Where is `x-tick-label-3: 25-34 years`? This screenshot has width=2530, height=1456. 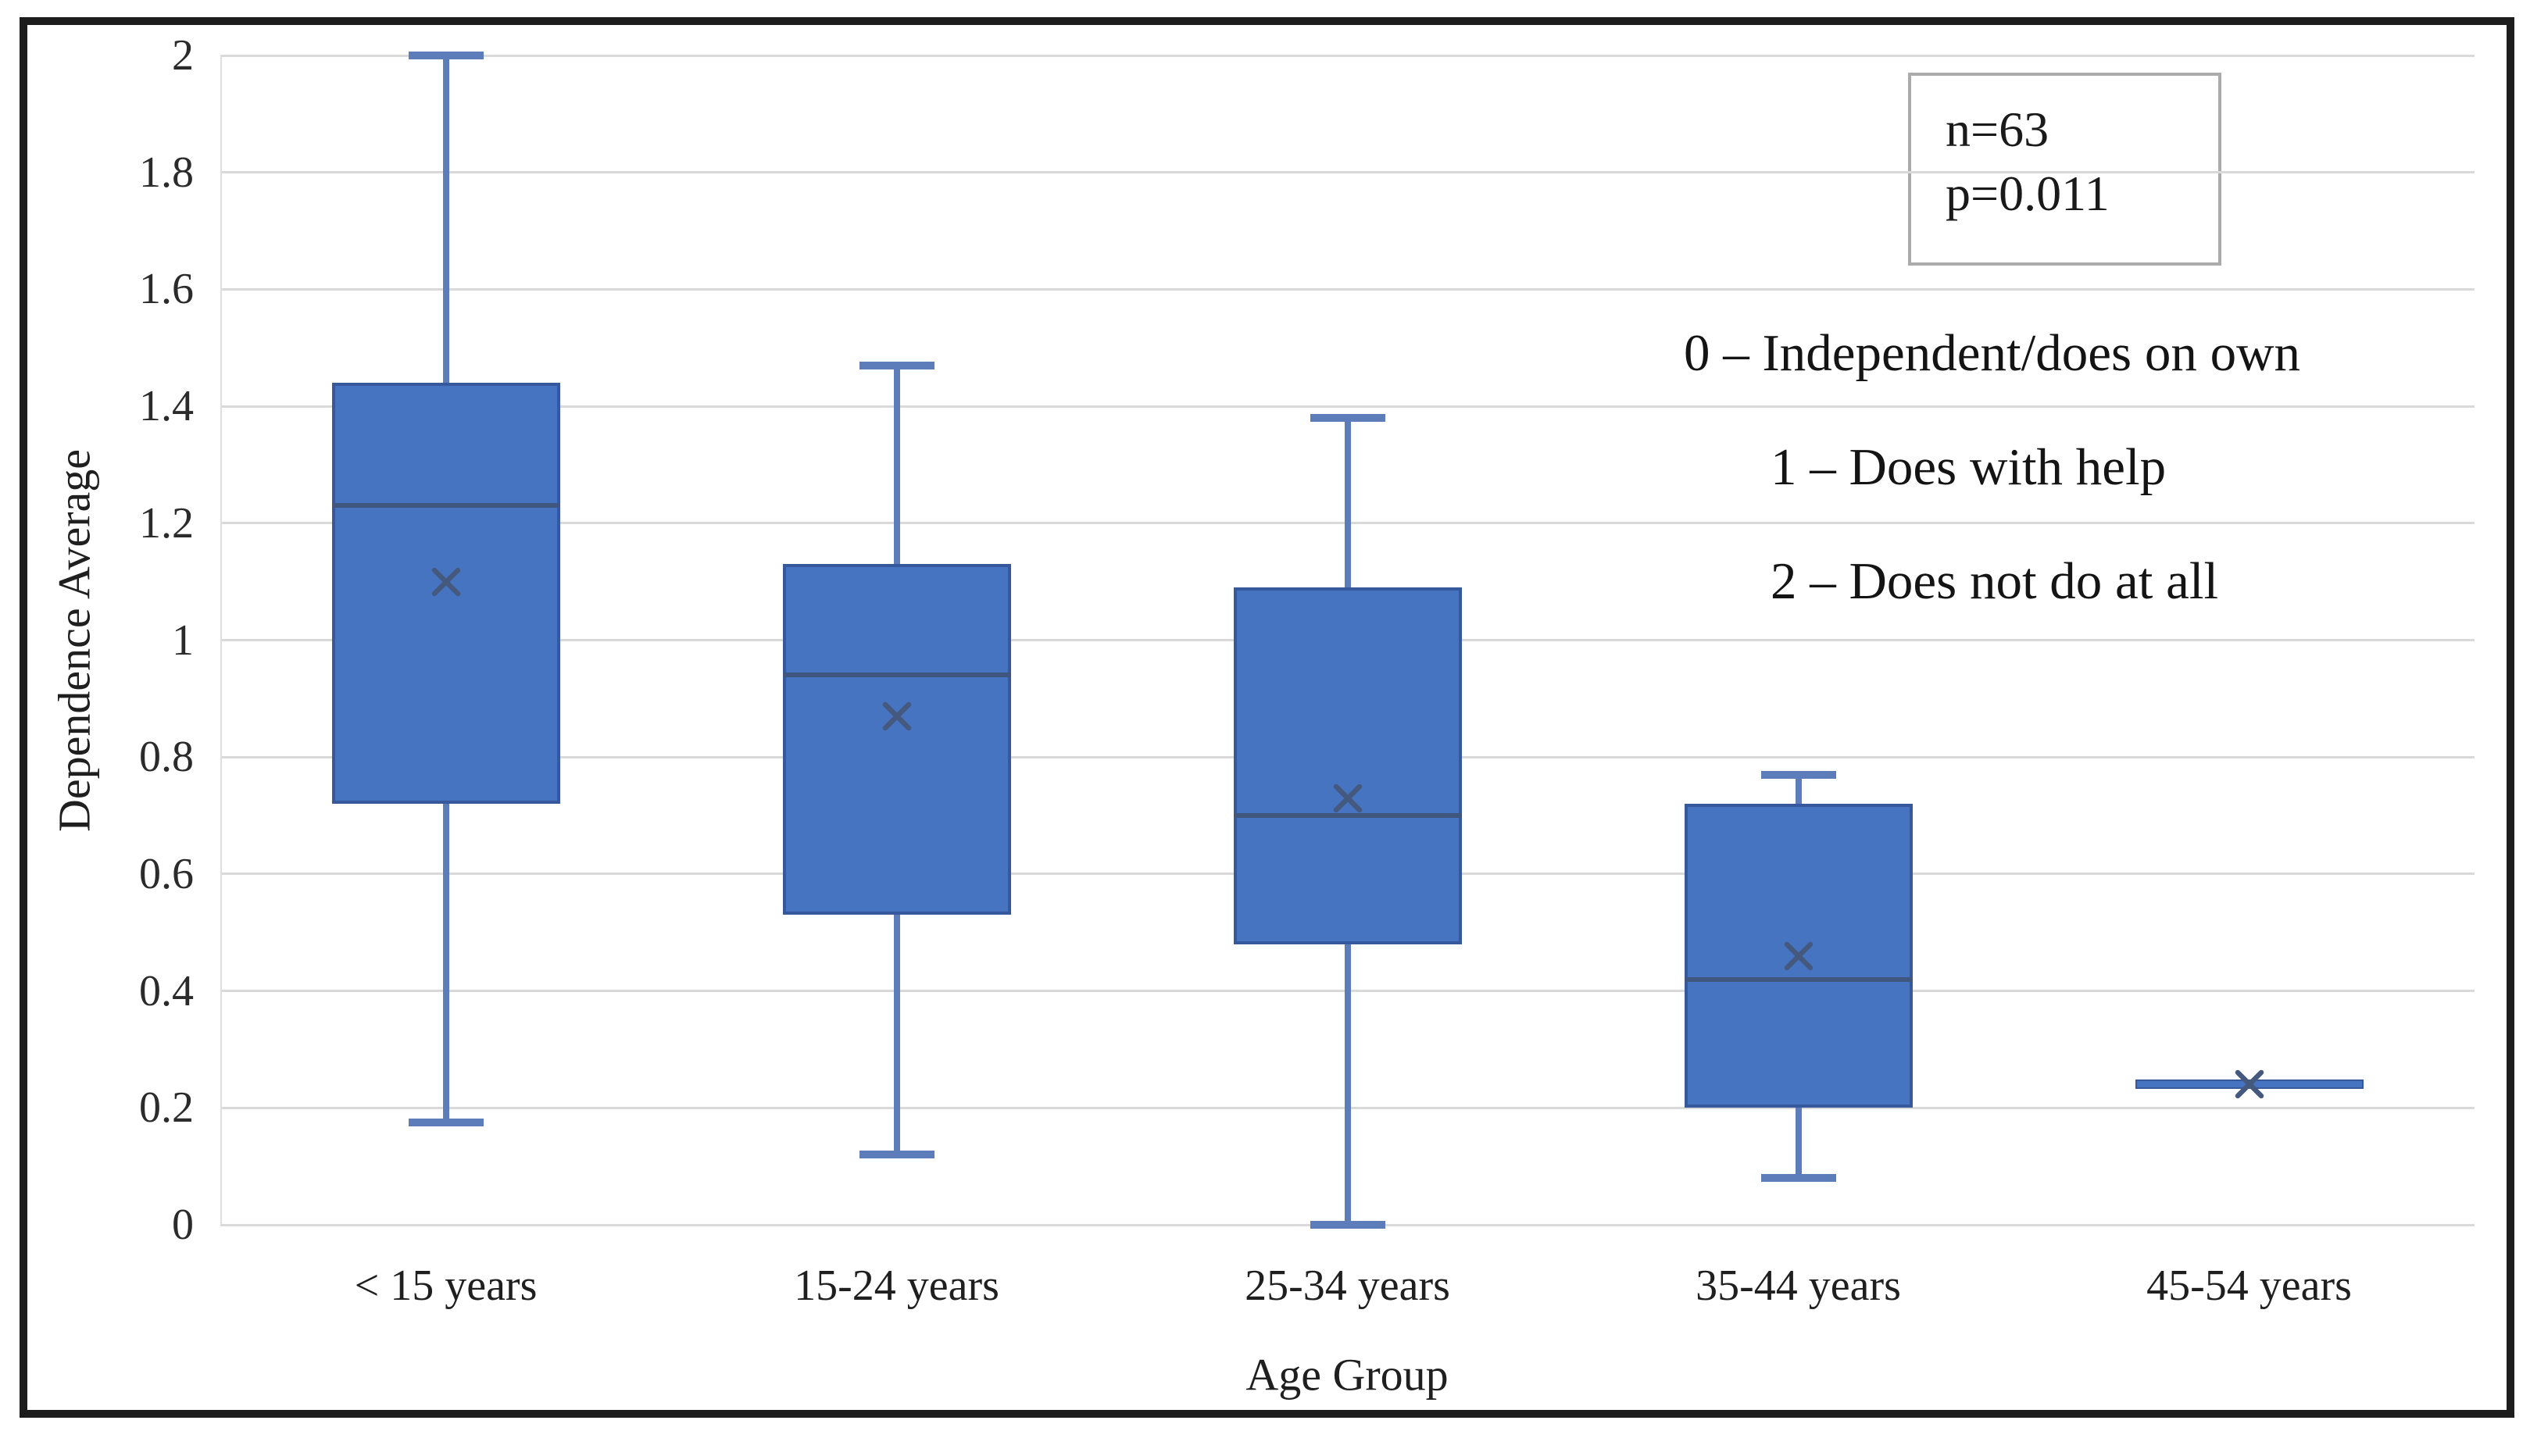 x-tick-label-3: 25-34 years is located at coordinates (1347, 1286).